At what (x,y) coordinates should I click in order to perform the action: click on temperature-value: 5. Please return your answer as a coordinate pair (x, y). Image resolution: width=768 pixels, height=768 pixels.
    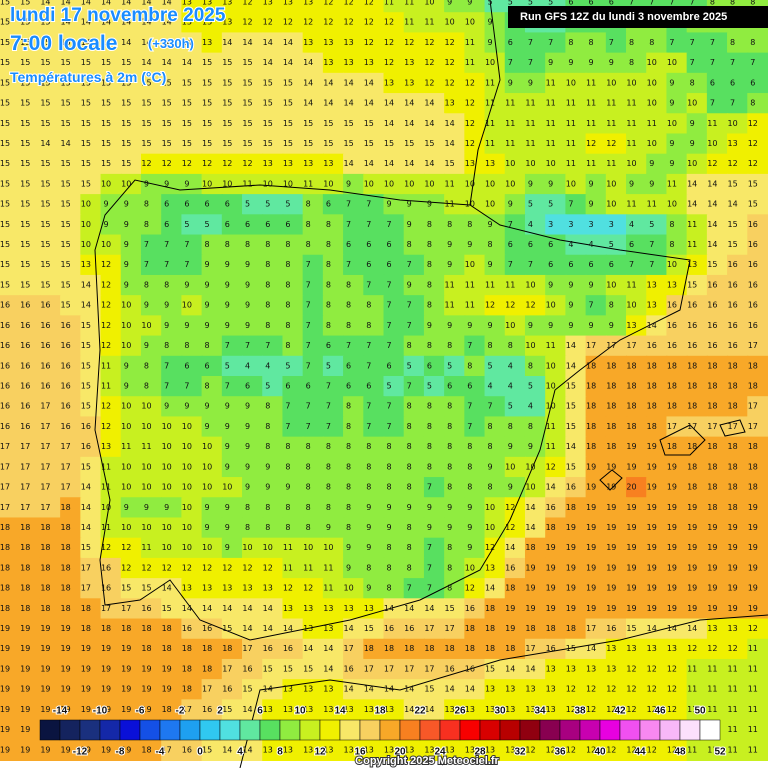
    Looking at the image, I should click on (247, 204).